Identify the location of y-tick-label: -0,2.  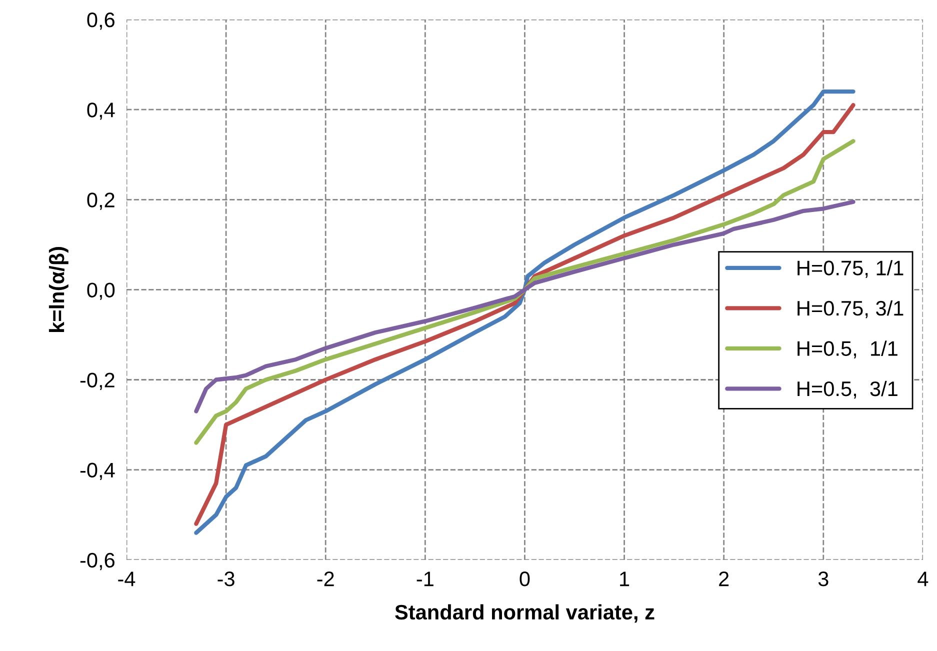
(97, 381).